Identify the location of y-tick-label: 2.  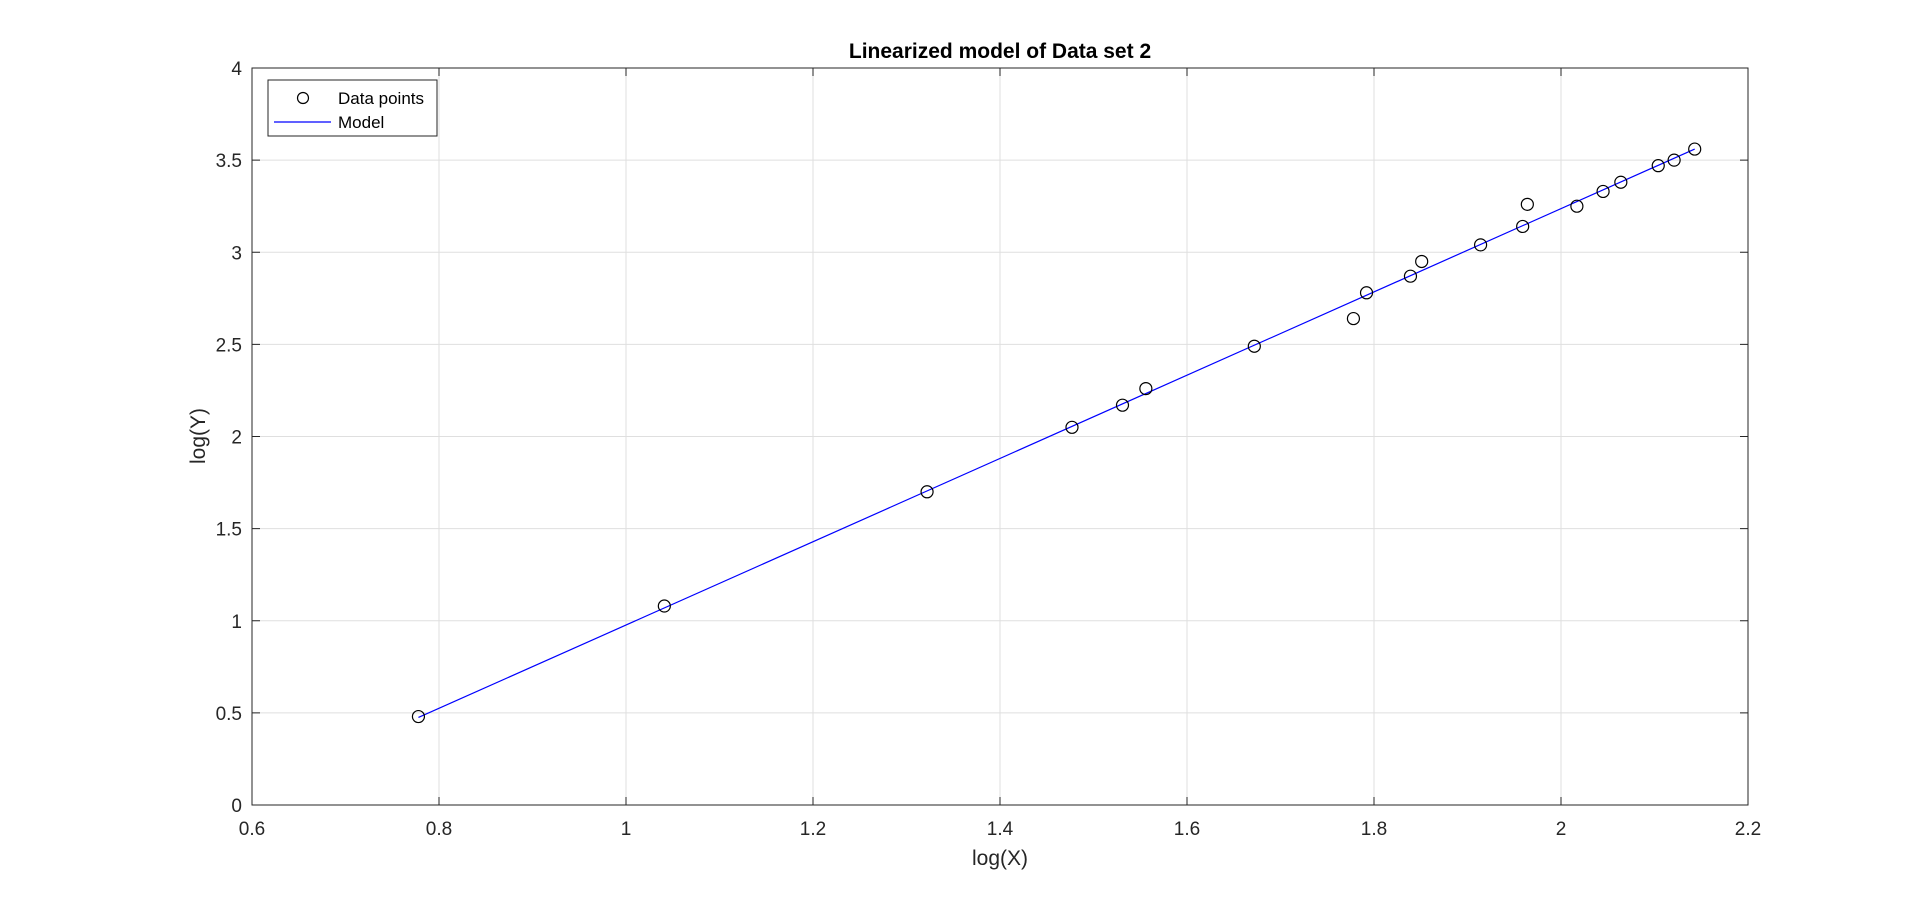
(236, 438).